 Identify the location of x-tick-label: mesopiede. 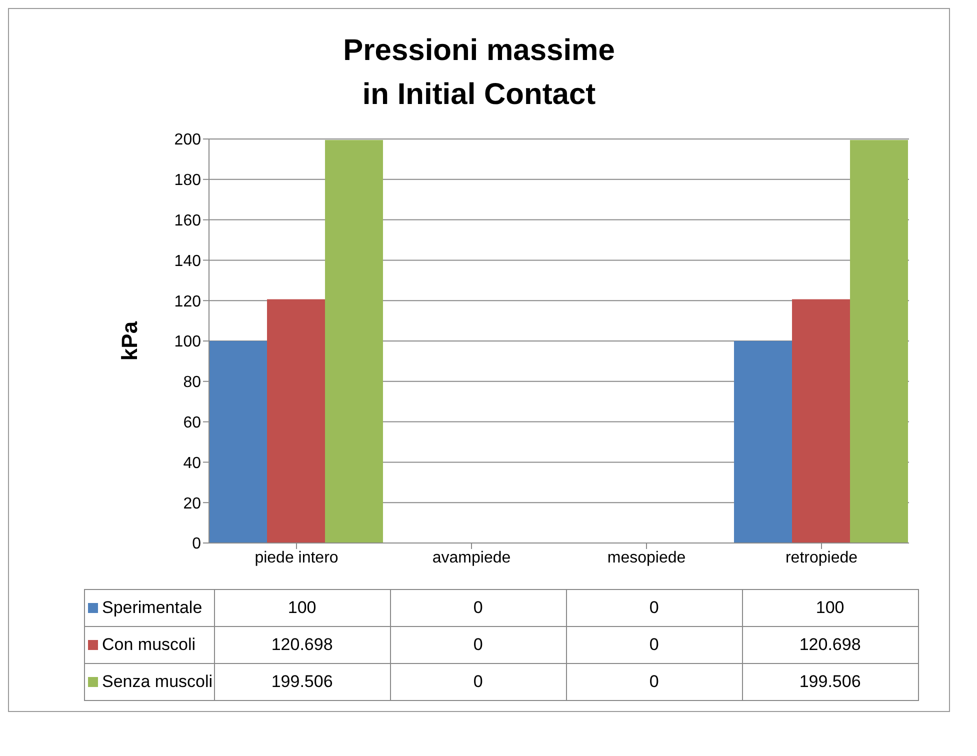
(646, 557).